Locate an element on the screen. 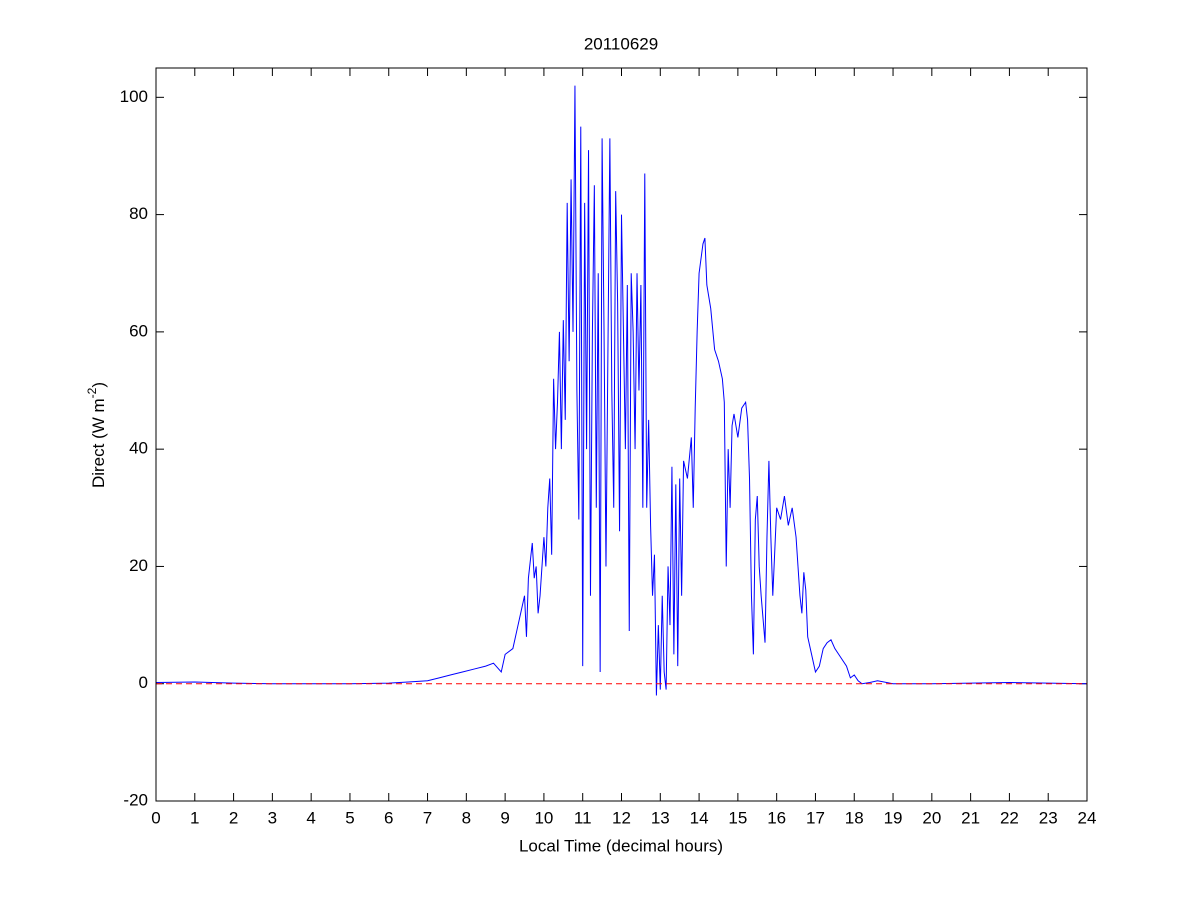 This screenshot has height=900, width=1201. x-tick-label: 18 is located at coordinates (854, 817).